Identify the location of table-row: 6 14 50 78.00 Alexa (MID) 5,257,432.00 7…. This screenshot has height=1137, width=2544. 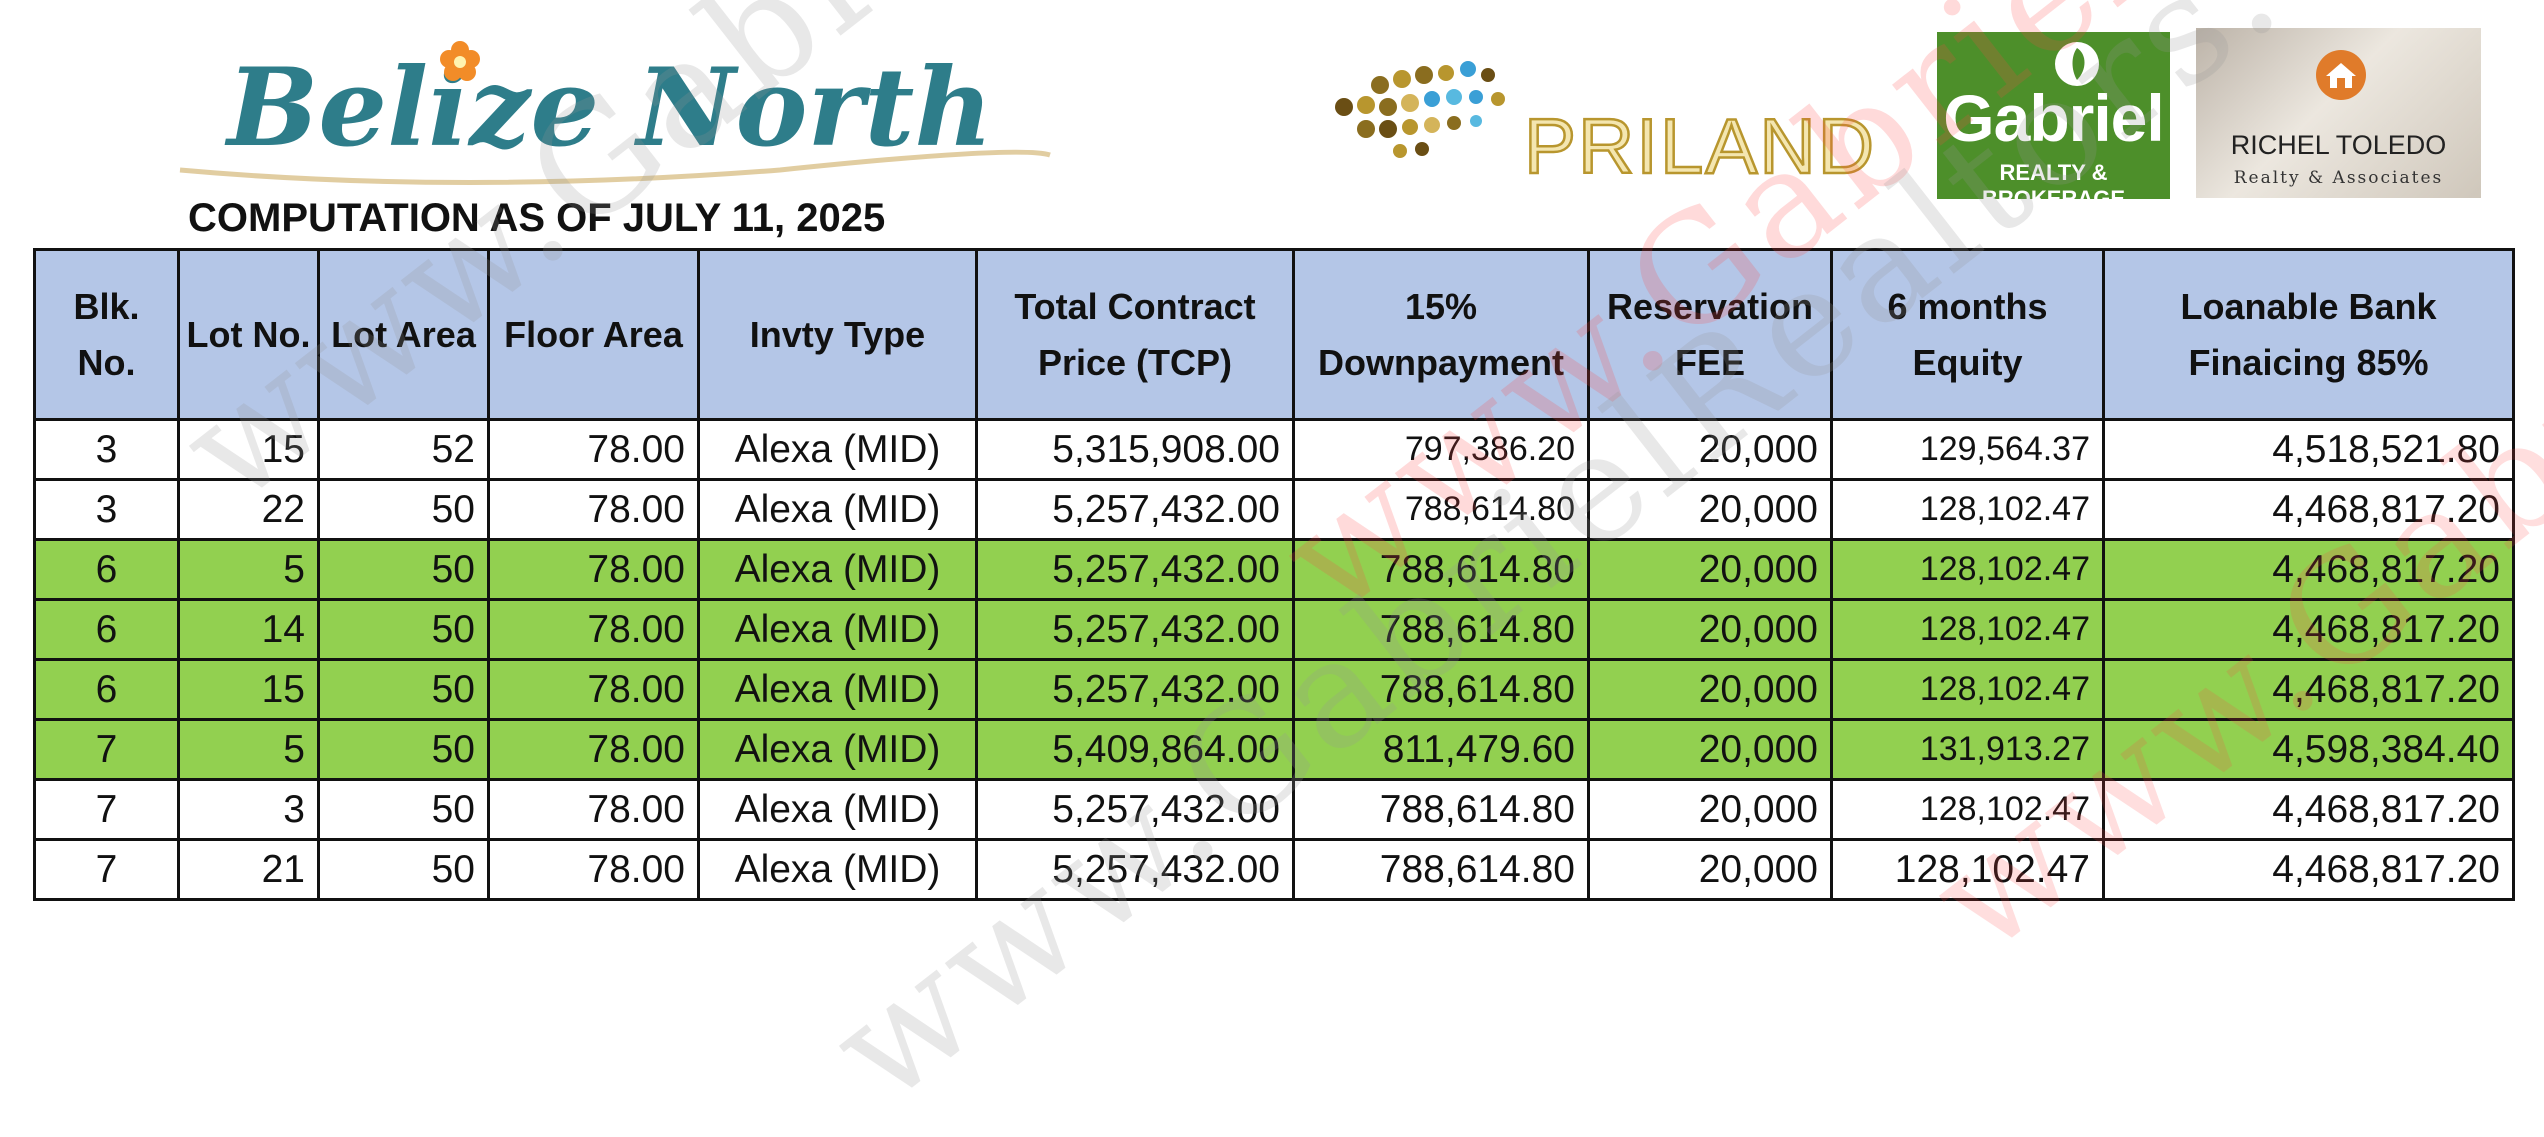
(1274, 629).